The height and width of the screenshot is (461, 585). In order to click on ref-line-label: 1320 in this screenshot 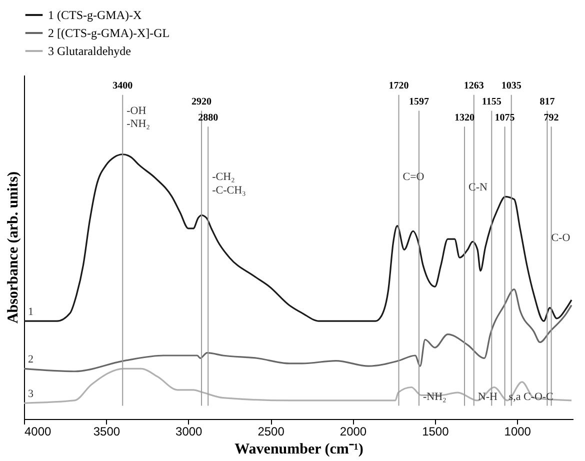, I will do `click(464, 118)`.